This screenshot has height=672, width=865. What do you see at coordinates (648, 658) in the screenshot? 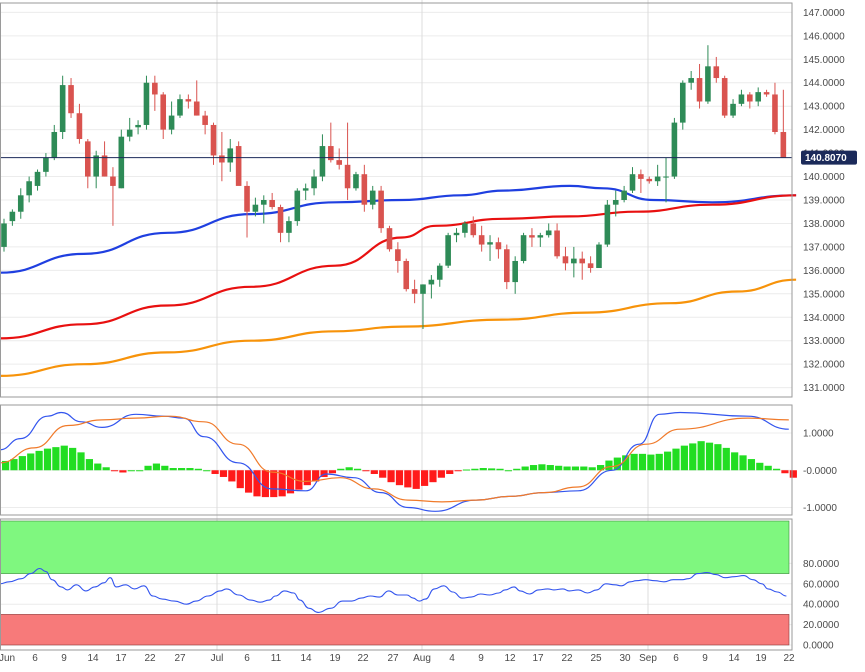
I see `date-tick-label: Sep` at bounding box center [648, 658].